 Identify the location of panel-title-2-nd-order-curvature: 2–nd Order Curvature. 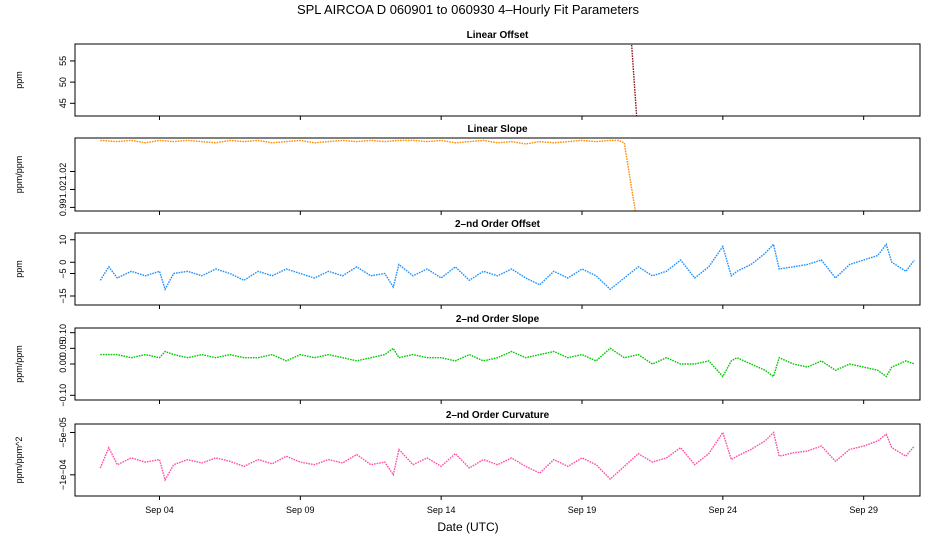
(498, 415).